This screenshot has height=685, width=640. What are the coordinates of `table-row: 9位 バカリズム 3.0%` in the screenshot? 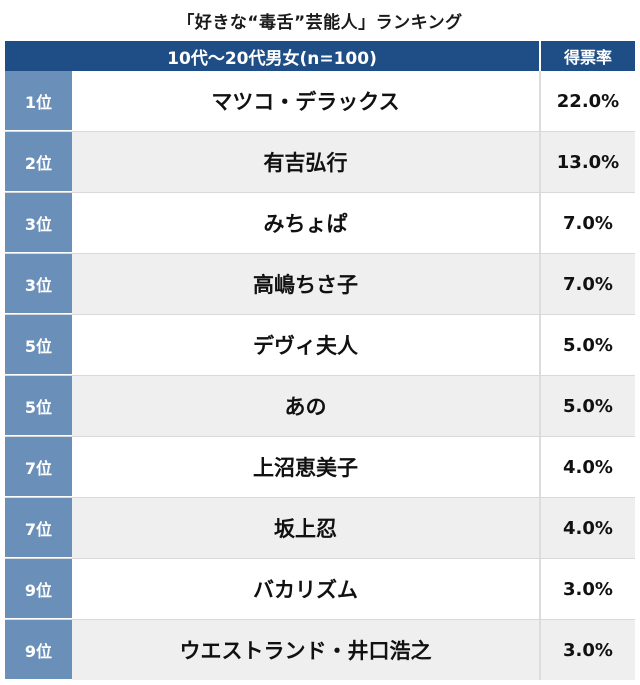 It's located at (320, 588).